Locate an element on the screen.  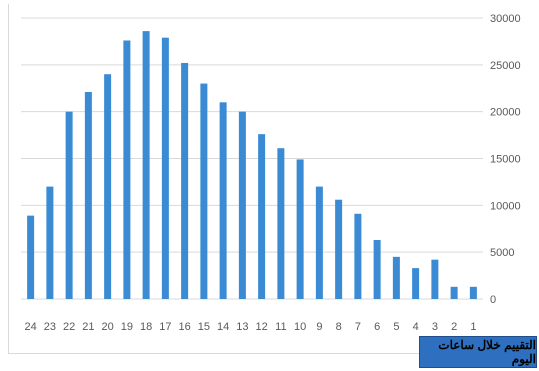
x-tick-label: 20 is located at coordinates (108, 327).